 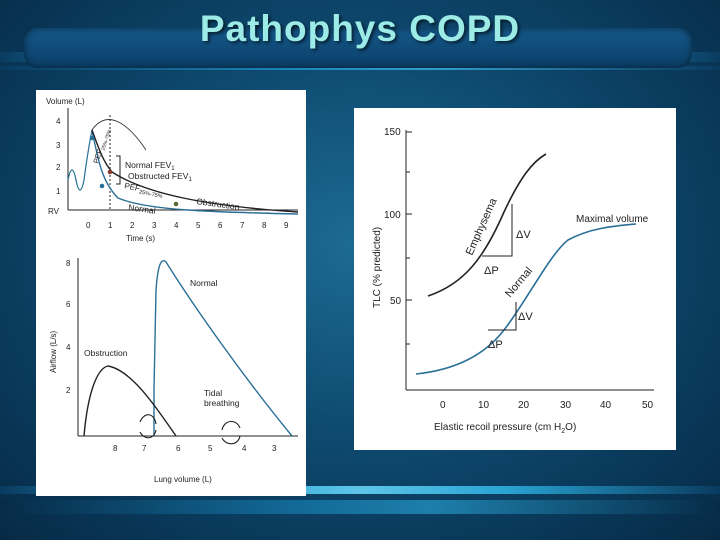 What do you see at coordinates (110, 225) in the screenshot?
I see `vt-xtick: 1` at bounding box center [110, 225].